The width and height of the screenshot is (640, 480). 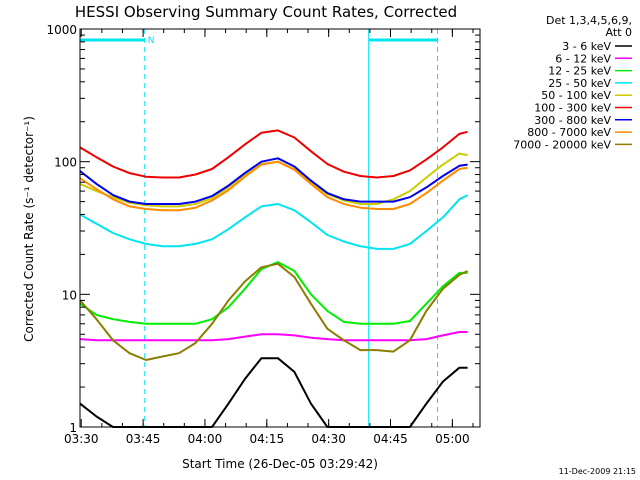 I want to click on x-axis-label: Start Time (26-Dec-05 03:29:42), so click(x=280, y=464).